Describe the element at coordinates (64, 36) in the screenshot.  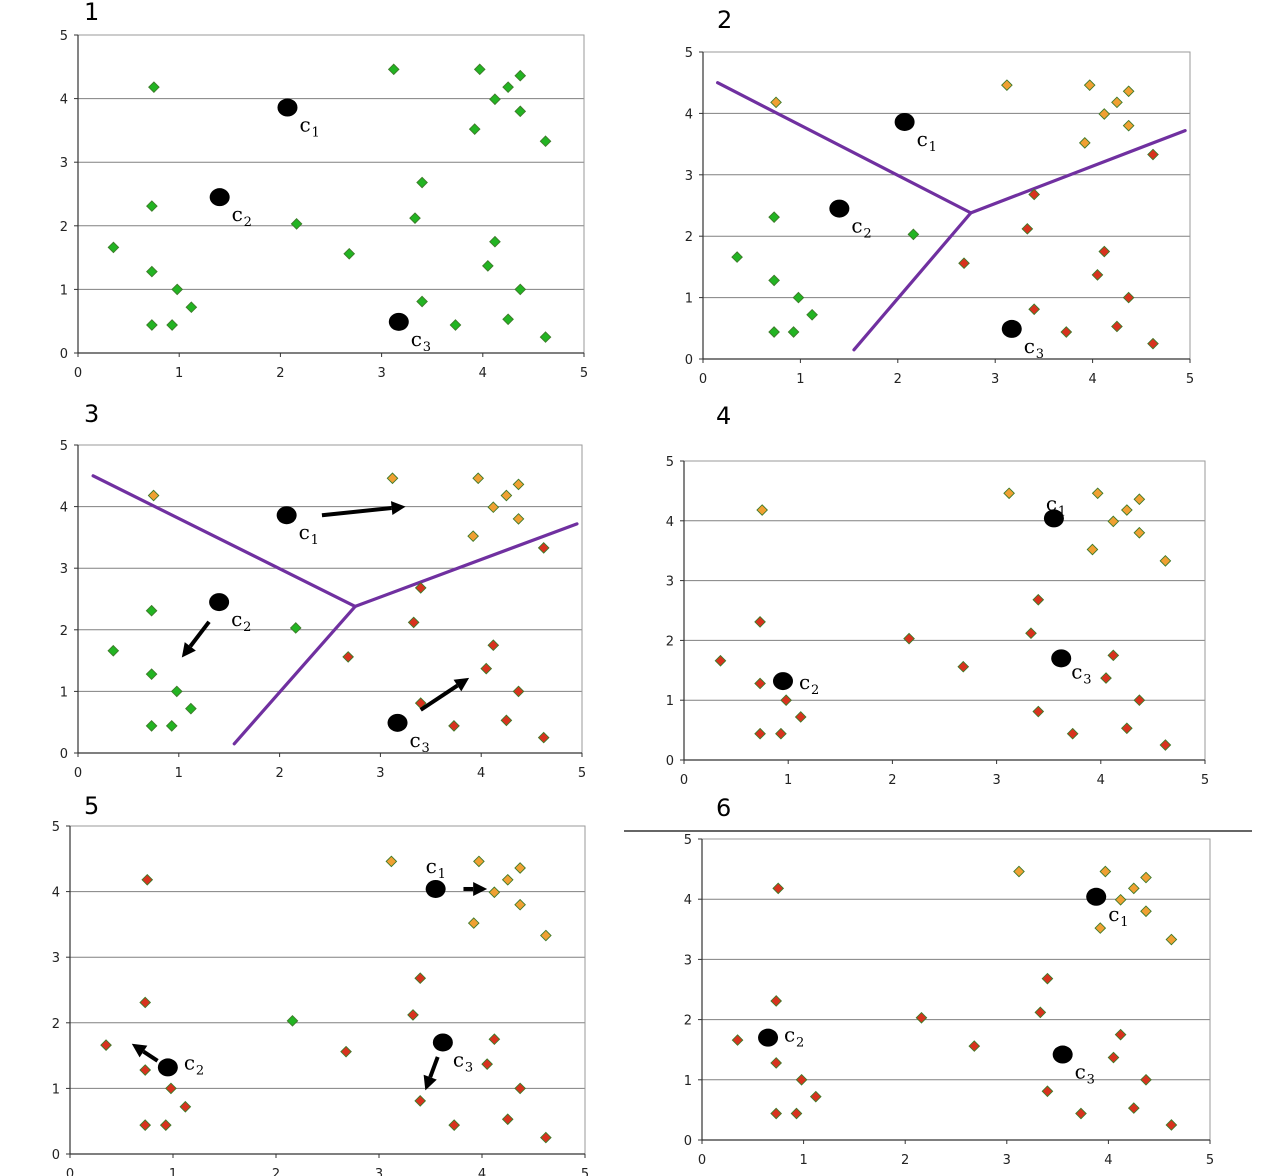
I see `y-tick-label: 5` at that location.